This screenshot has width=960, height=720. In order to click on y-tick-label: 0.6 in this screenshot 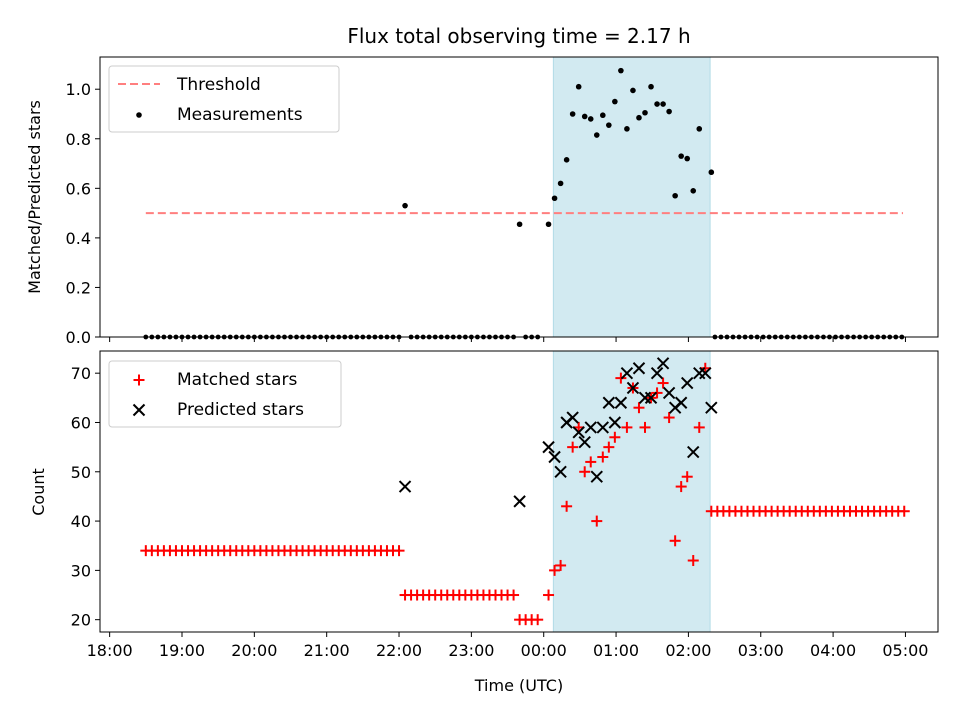, I will do `click(78, 188)`.